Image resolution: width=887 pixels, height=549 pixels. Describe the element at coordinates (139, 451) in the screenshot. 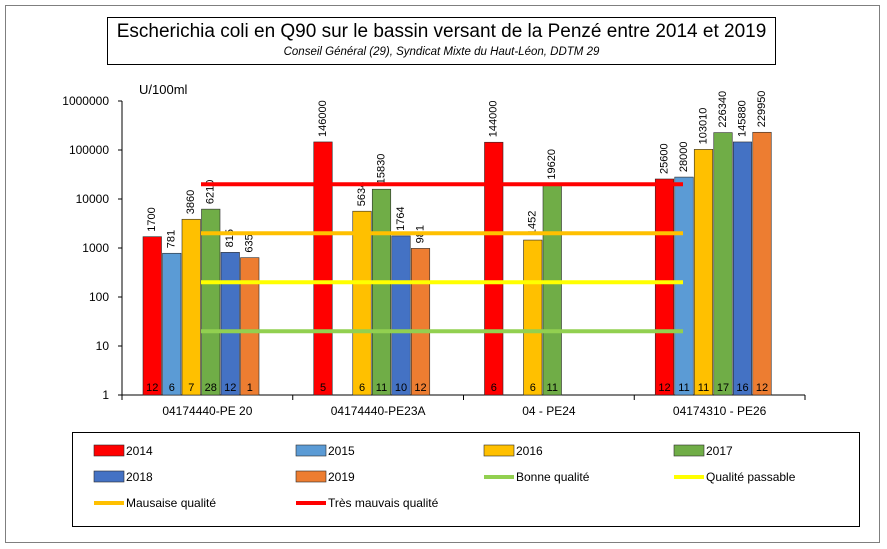

I see `legend-label: 2014` at that location.